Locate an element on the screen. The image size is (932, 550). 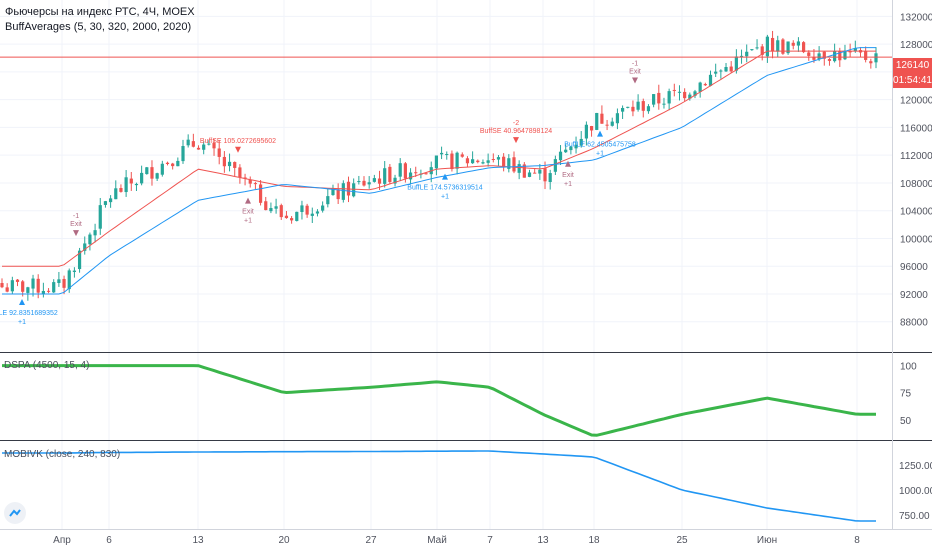
mobivk-tick-label: 1000.00 is located at coordinates (915, 491).